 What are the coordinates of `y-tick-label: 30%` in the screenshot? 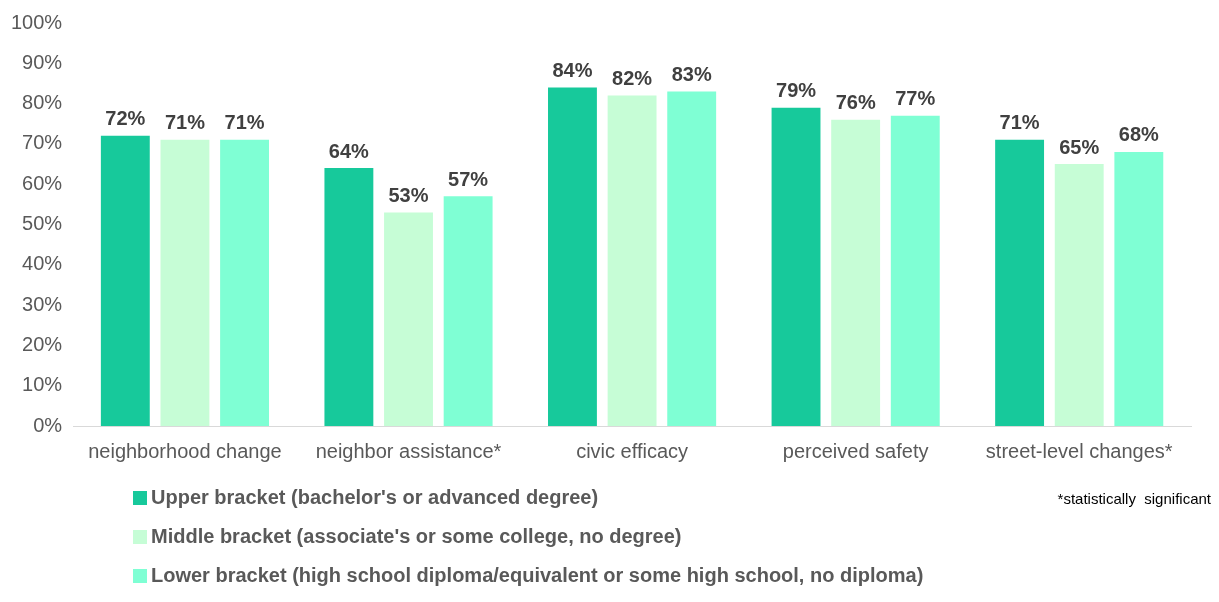 It's located at (42, 303).